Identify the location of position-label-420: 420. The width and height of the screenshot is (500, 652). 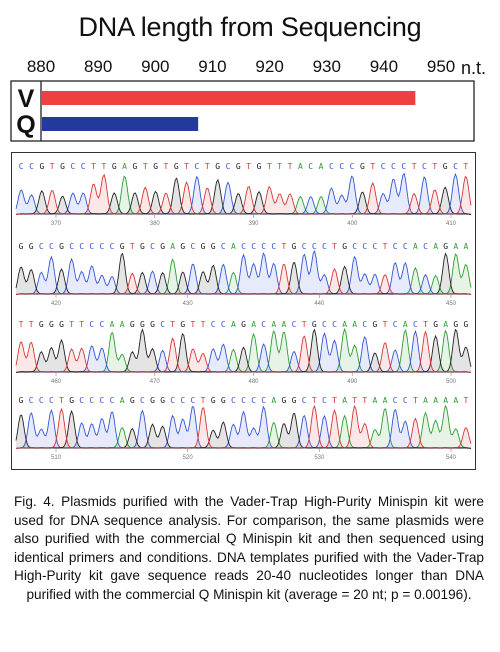
(56, 304).